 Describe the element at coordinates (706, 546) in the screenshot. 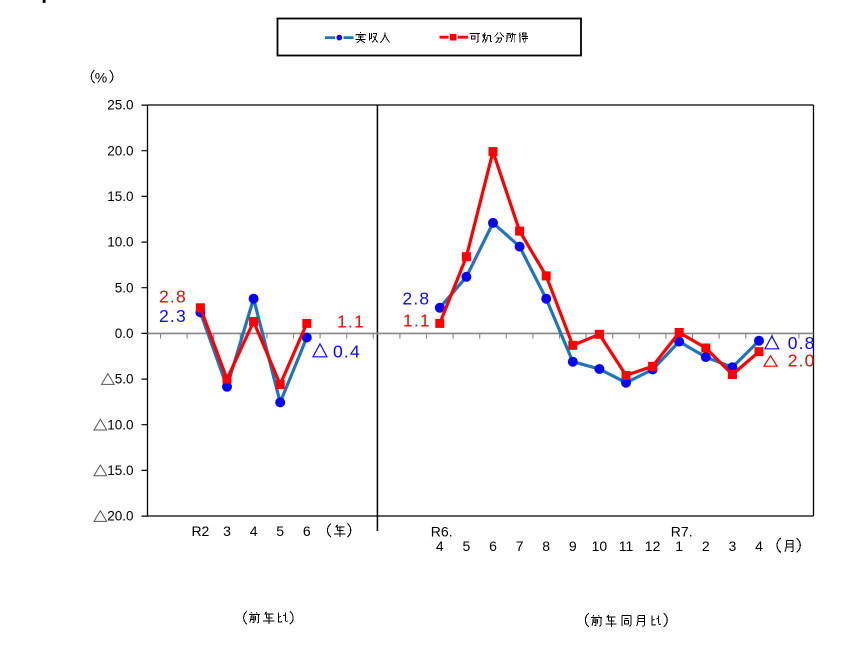

I see `svg-text: 2` at that location.